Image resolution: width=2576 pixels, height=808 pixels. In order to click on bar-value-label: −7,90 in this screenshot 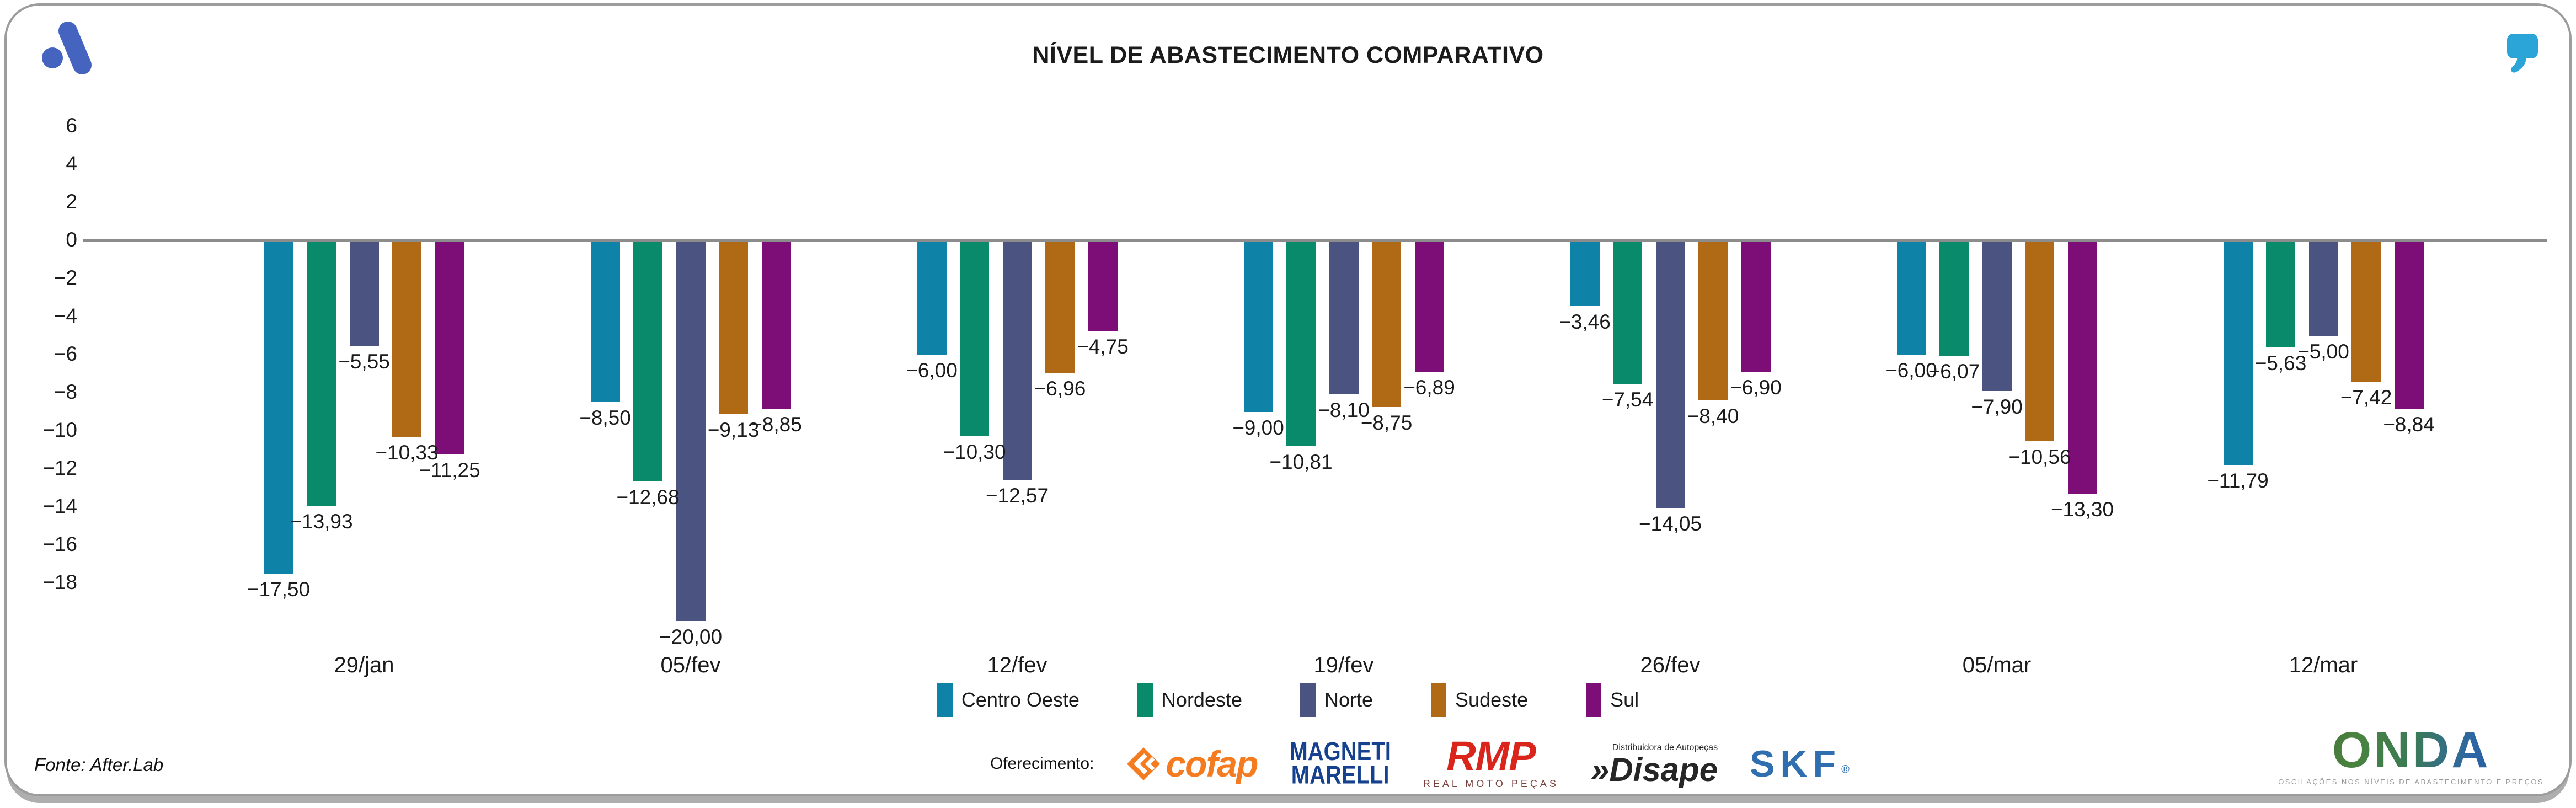, I will do `click(1997, 406)`.